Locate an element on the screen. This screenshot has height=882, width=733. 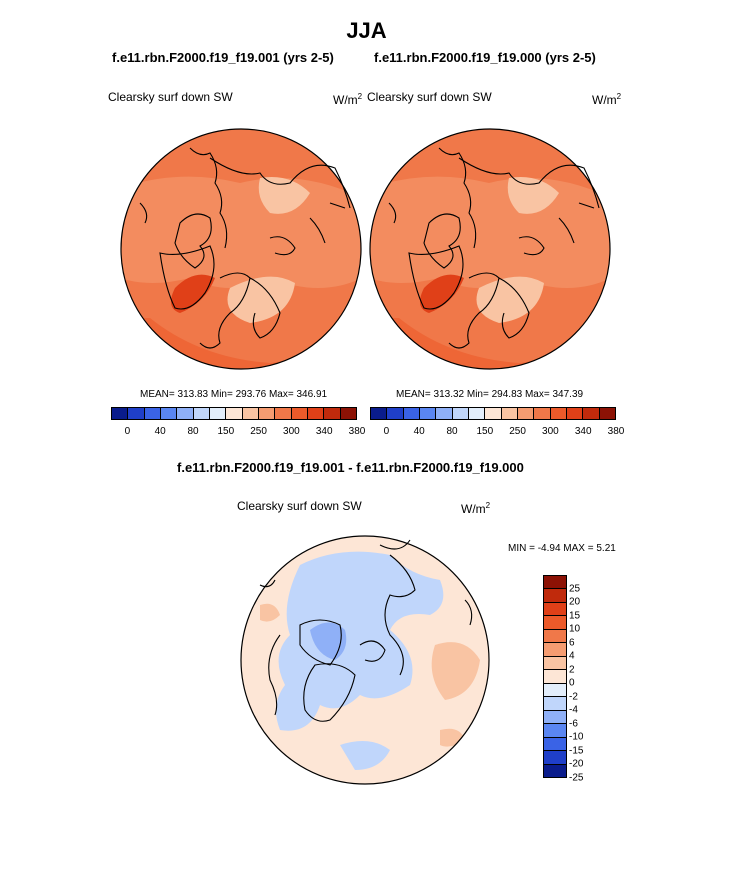
left-polar-map is located at coordinates (241, 249).